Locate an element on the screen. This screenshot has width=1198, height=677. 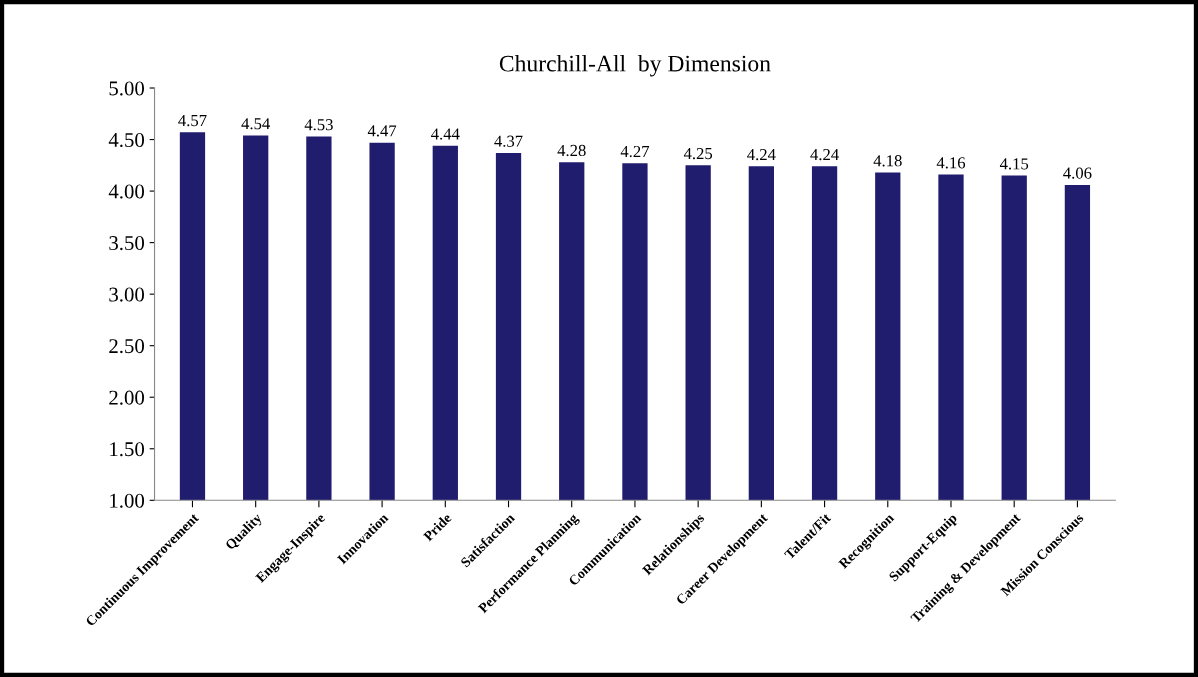
y-tick-label: 5.00 is located at coordinates (127, 88).